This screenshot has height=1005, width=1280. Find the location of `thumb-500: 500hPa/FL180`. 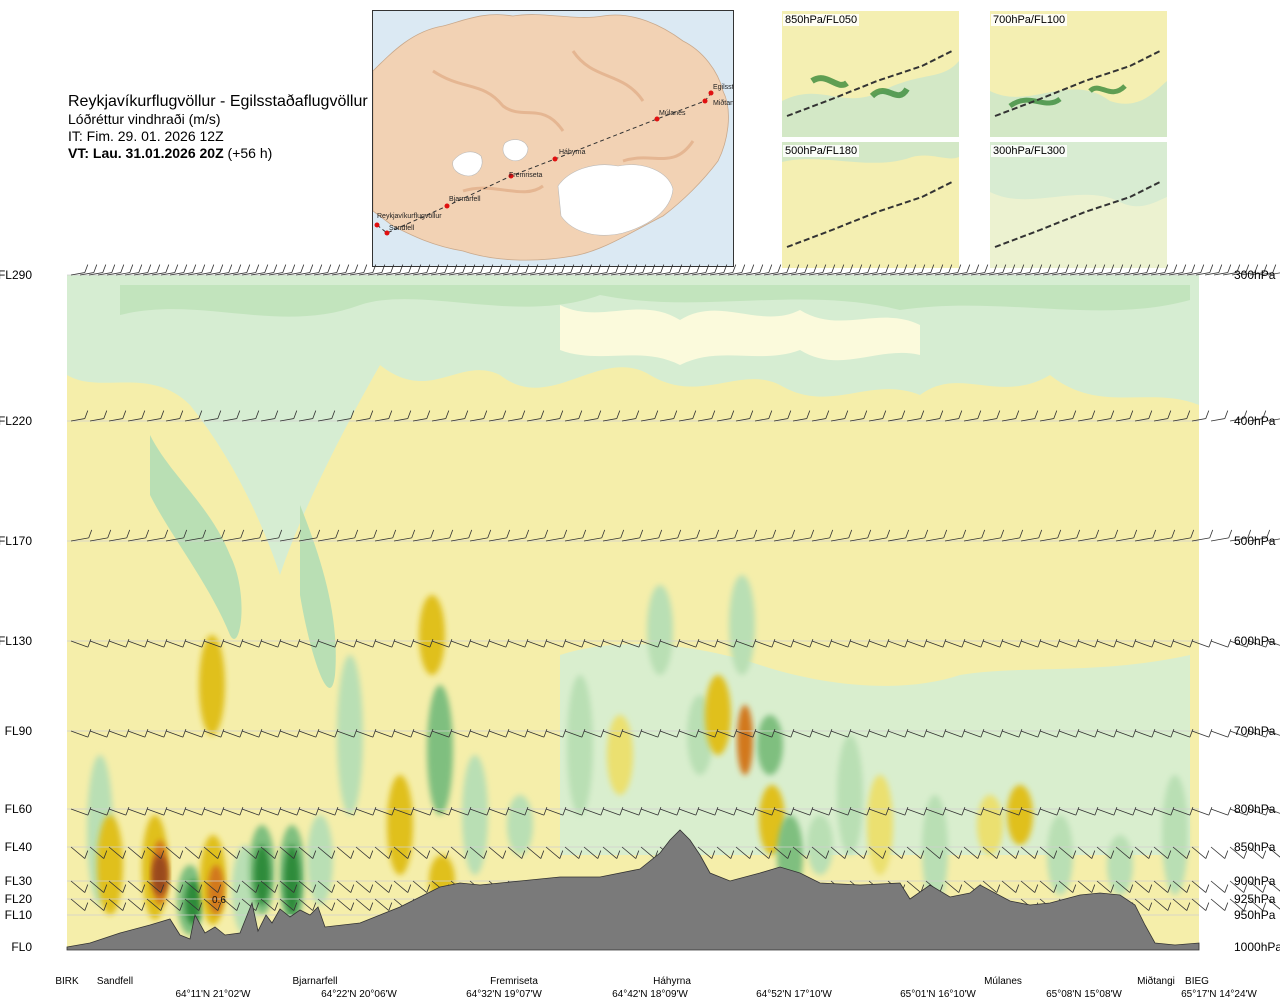

thumb-500: 500hPa/FL180 is located at coordinates (870, 205).